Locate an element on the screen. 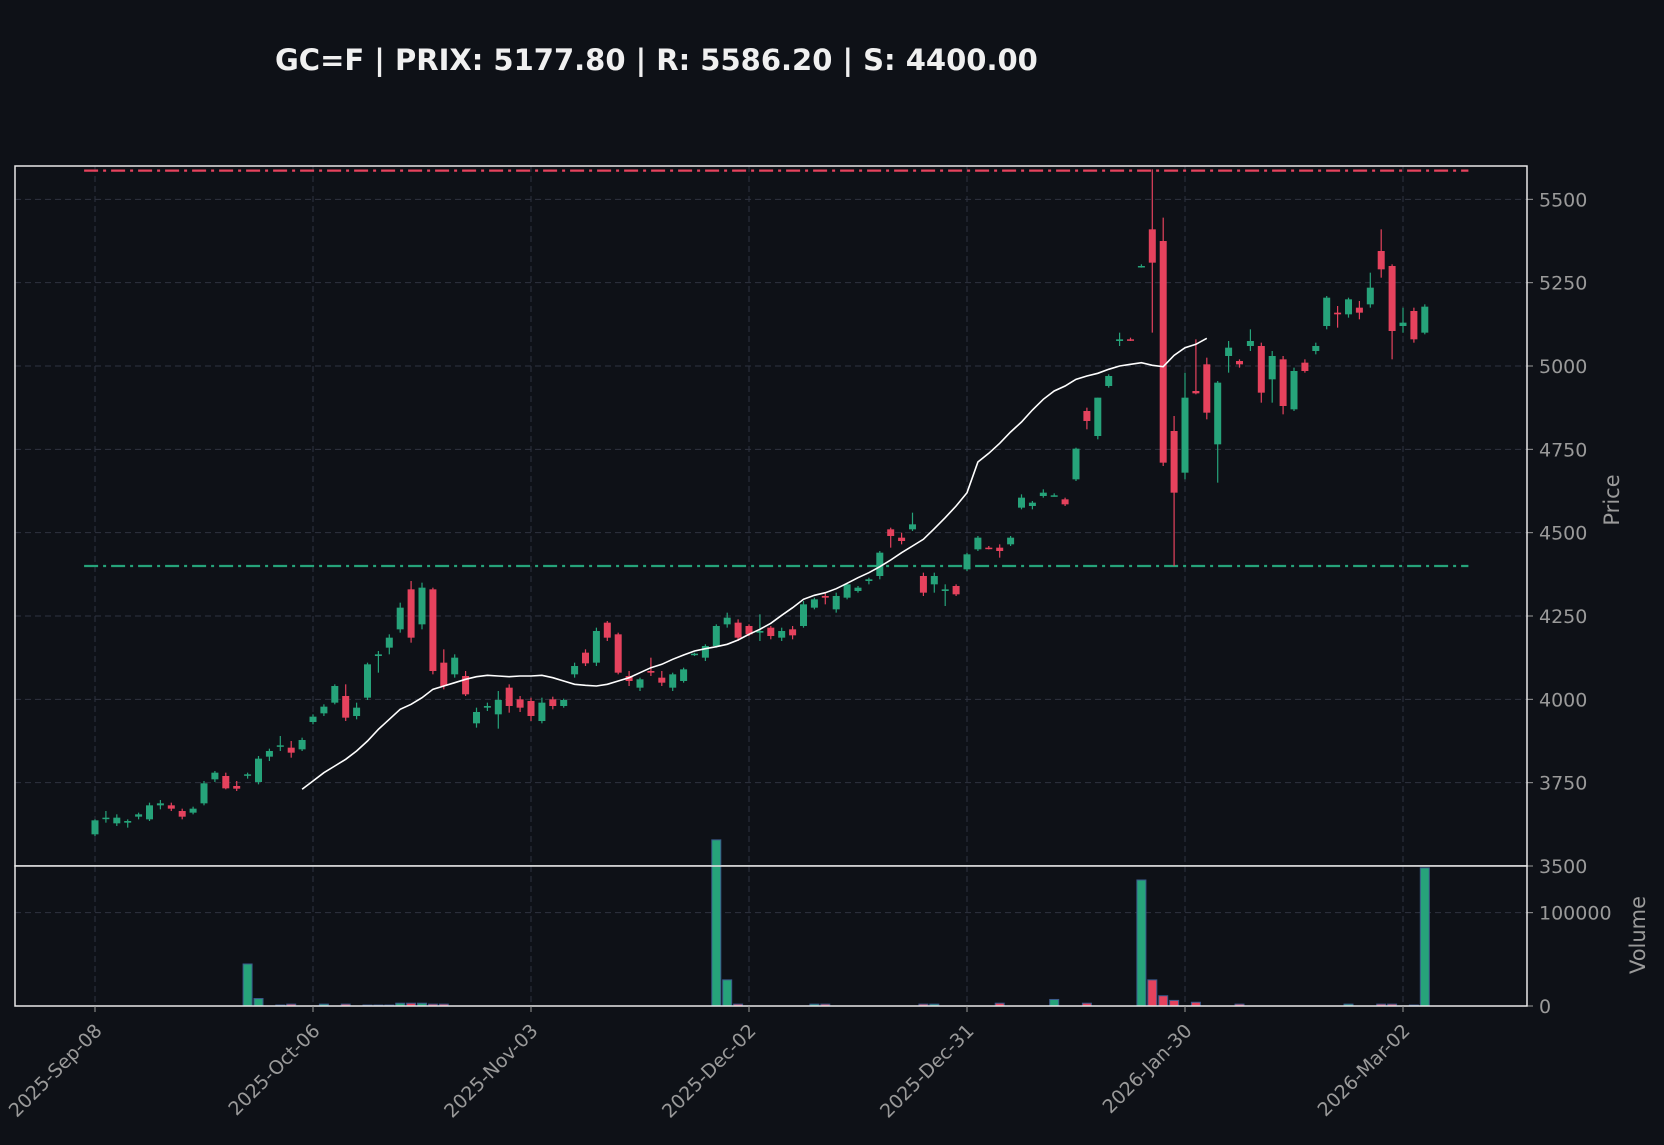  price-tick-label: 4250 is located at coordinates (1563, 617).